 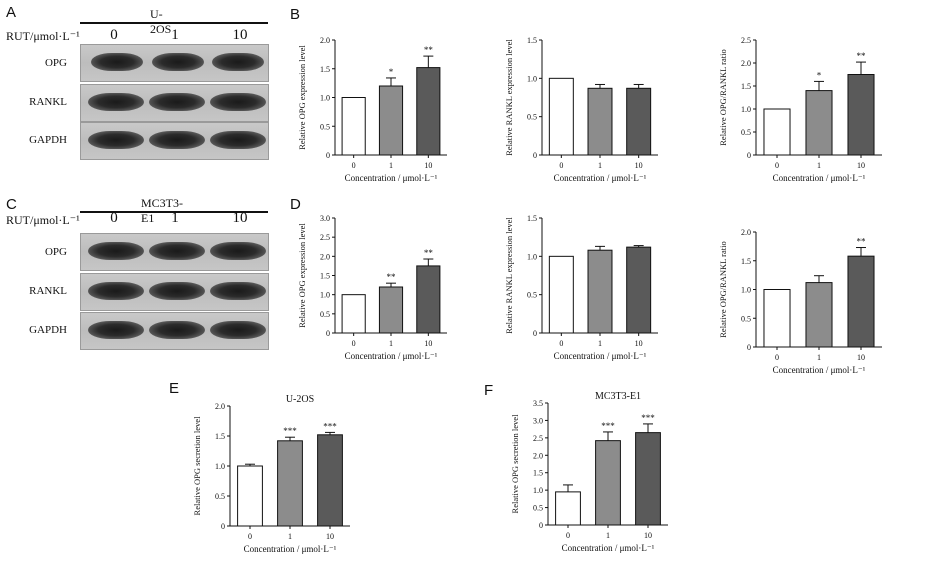 I want to click on blot-row-label: GAPDH, so click(x=48, y=330).